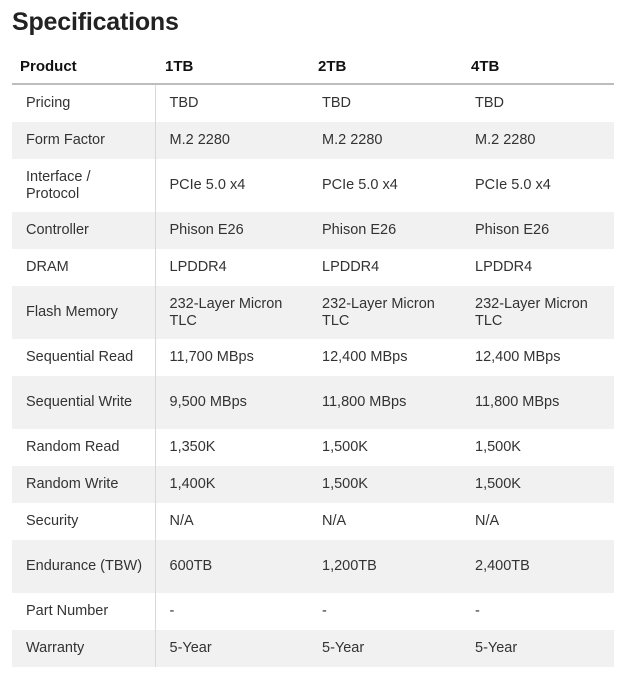 Image resolution: width=625 pixels, height=686 pixels. Describe the element at coordinates (537, 566) in the screenshot. I see `cell-4tb: 2,400TB` at that location.